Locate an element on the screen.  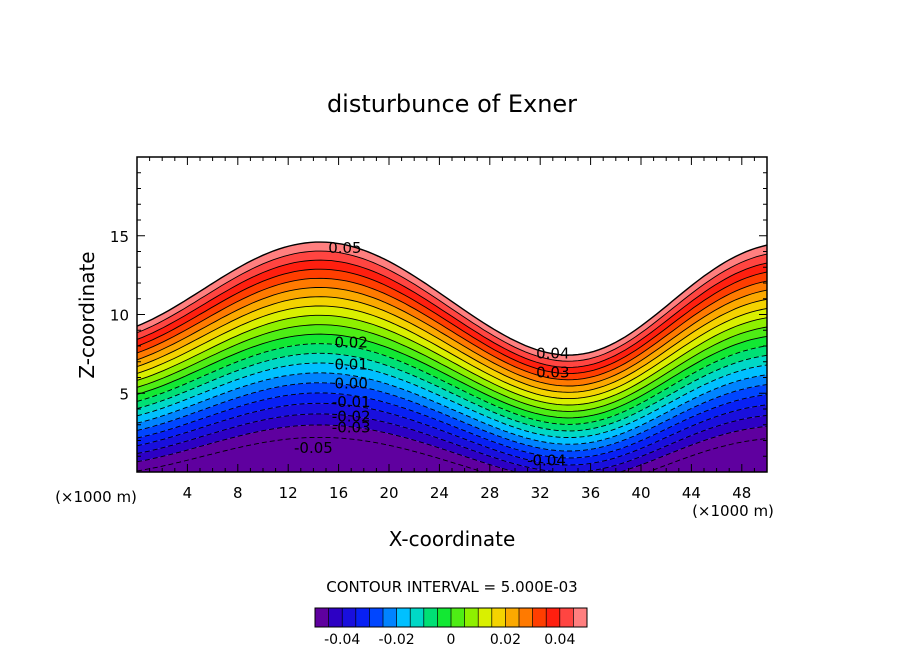
x-tick-label: 44 is located at coordinates (691, 493).